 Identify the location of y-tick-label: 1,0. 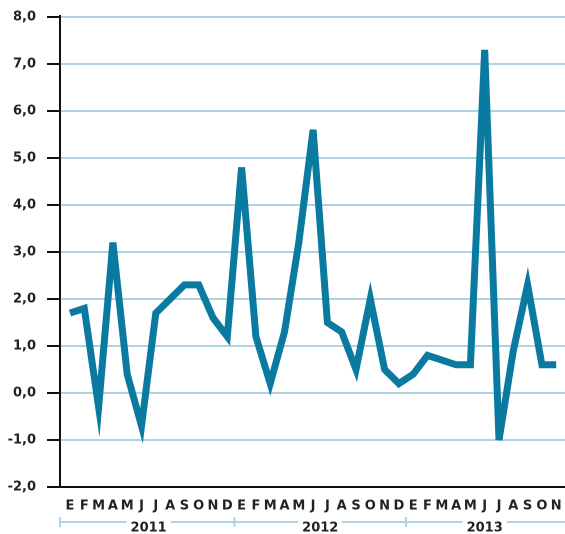
(24, 346).